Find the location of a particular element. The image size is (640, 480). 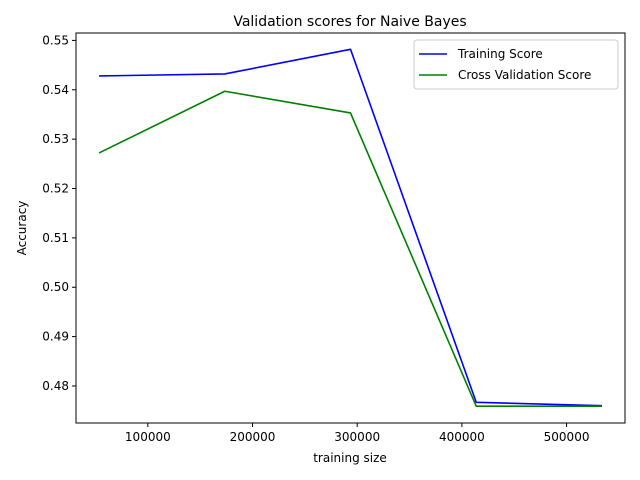

y-tick-label: 0.49 is located at coordinates (55, 337).